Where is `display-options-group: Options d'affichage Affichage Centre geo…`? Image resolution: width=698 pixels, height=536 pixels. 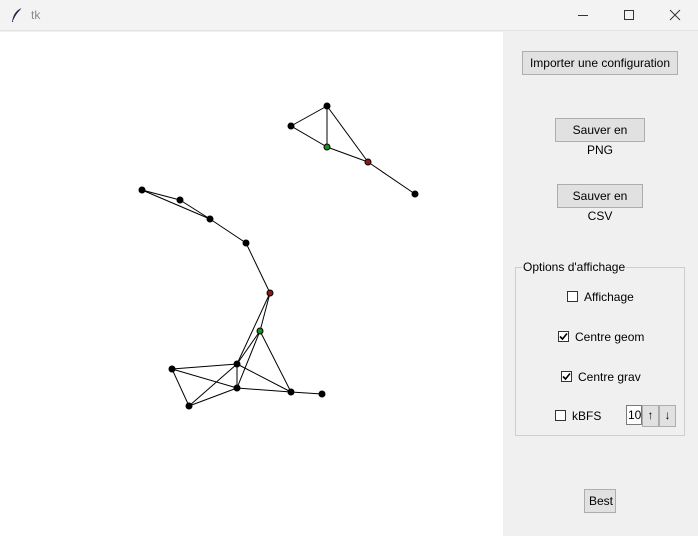 display-options-group: Options d'affichage Affichage Centre geo… is located at coordinates (600, 348).